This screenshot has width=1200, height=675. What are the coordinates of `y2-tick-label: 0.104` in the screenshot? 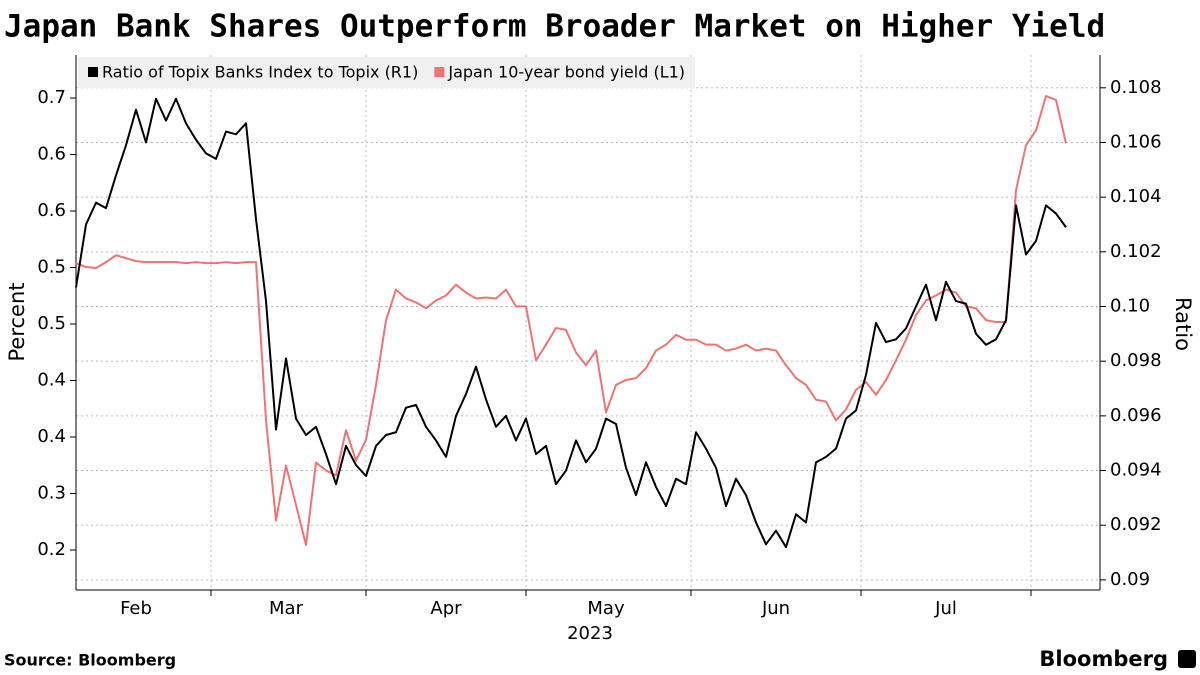 It's located at (1136, 196).